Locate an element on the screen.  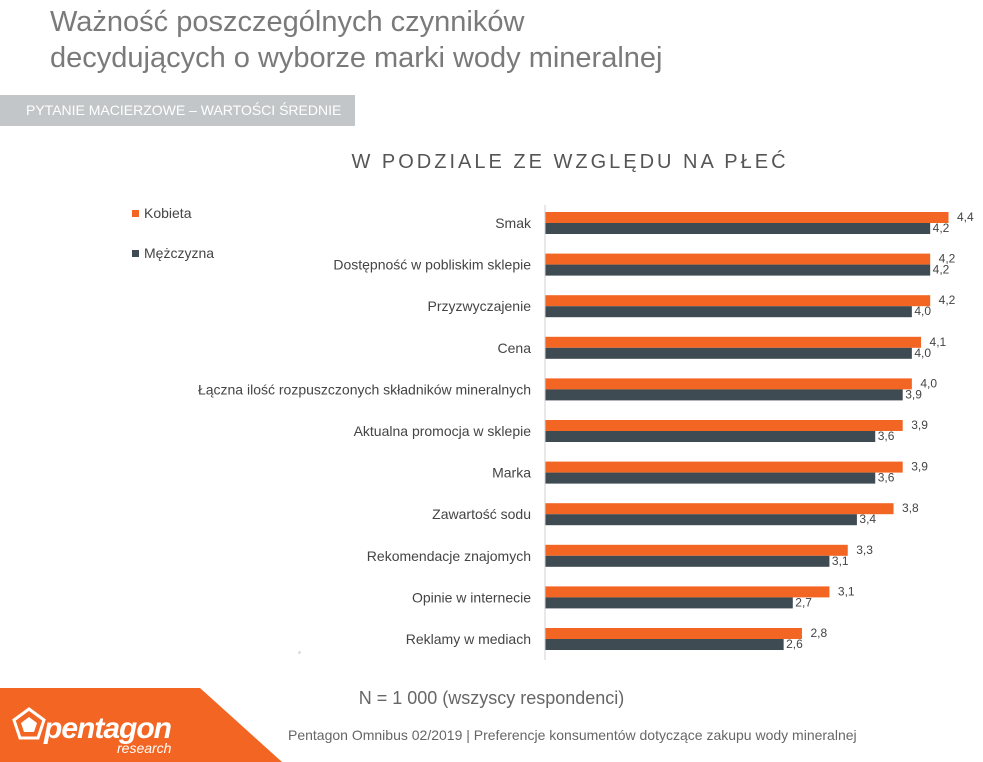
legend-item-mezczyzna: Mężczyzna is located at coordinates (173, 253).